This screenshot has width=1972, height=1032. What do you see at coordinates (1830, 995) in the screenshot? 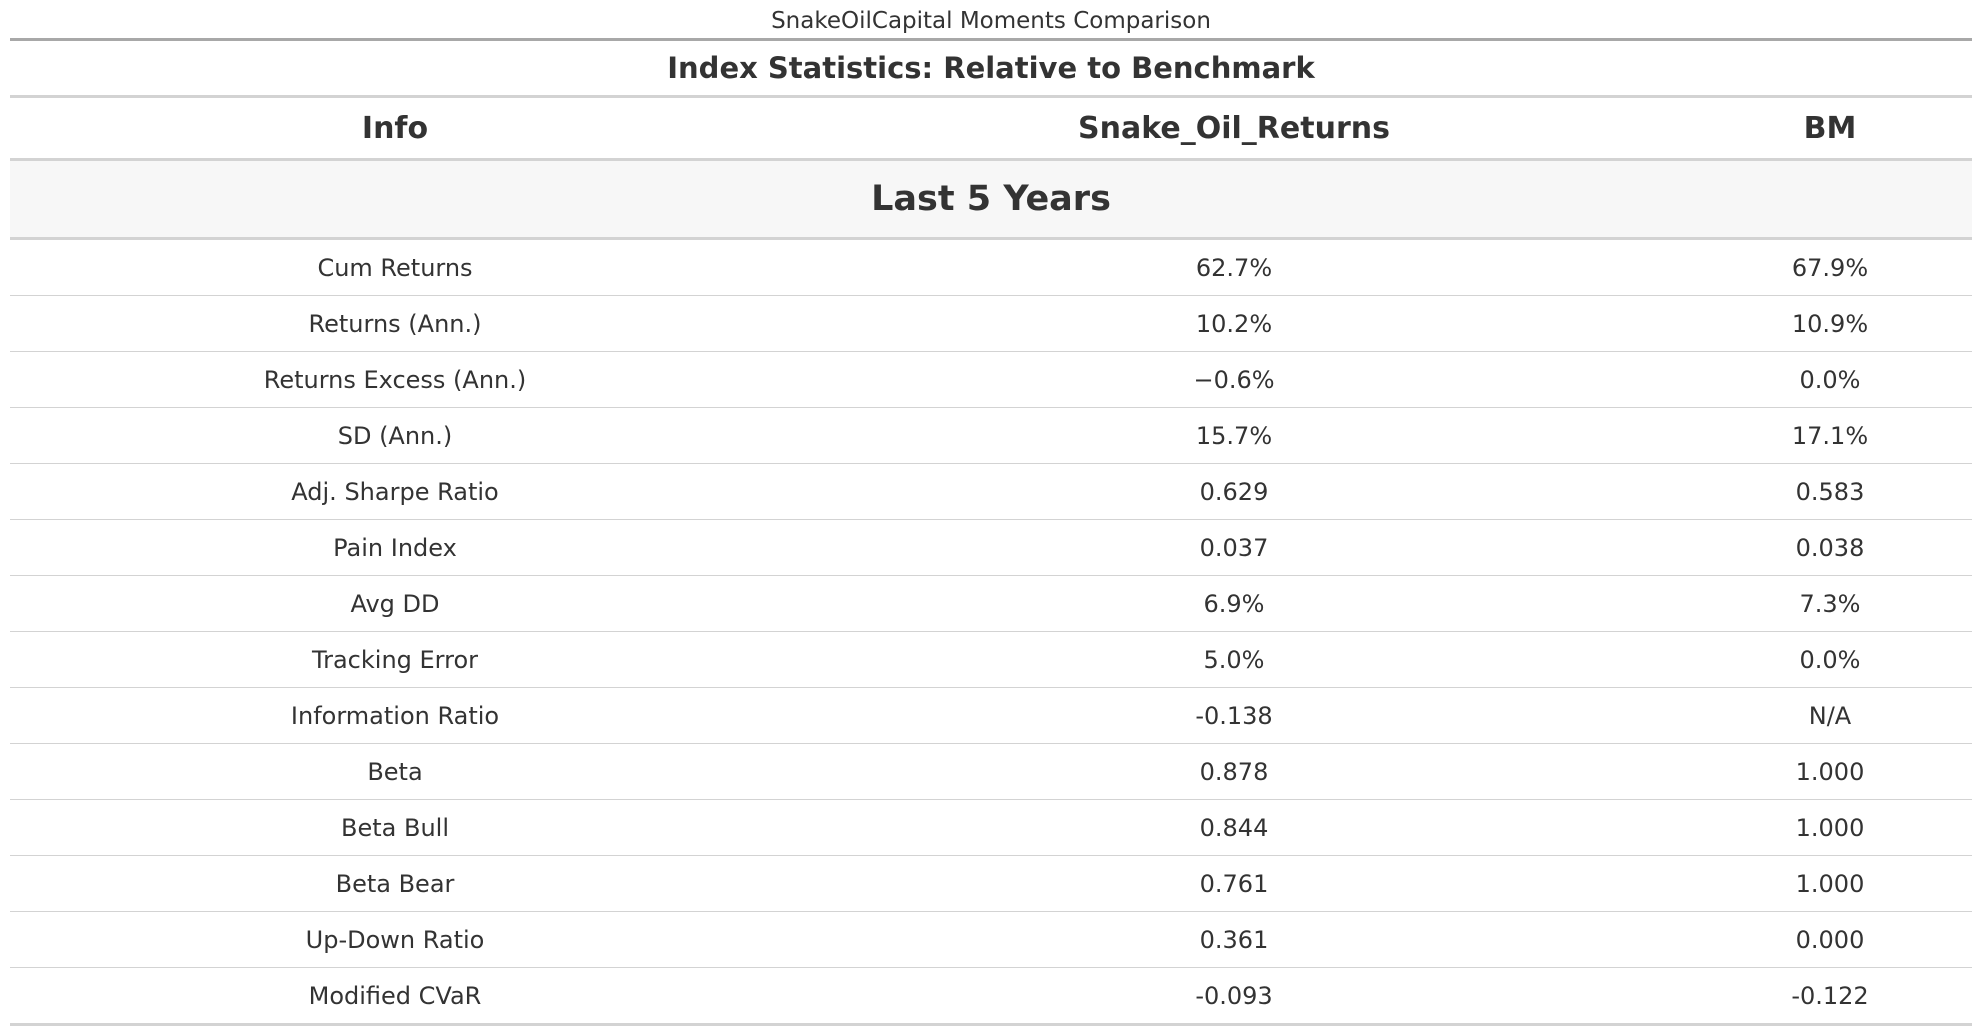
I see `cell-bm: -0.122` at bounding box center [1830, 995].